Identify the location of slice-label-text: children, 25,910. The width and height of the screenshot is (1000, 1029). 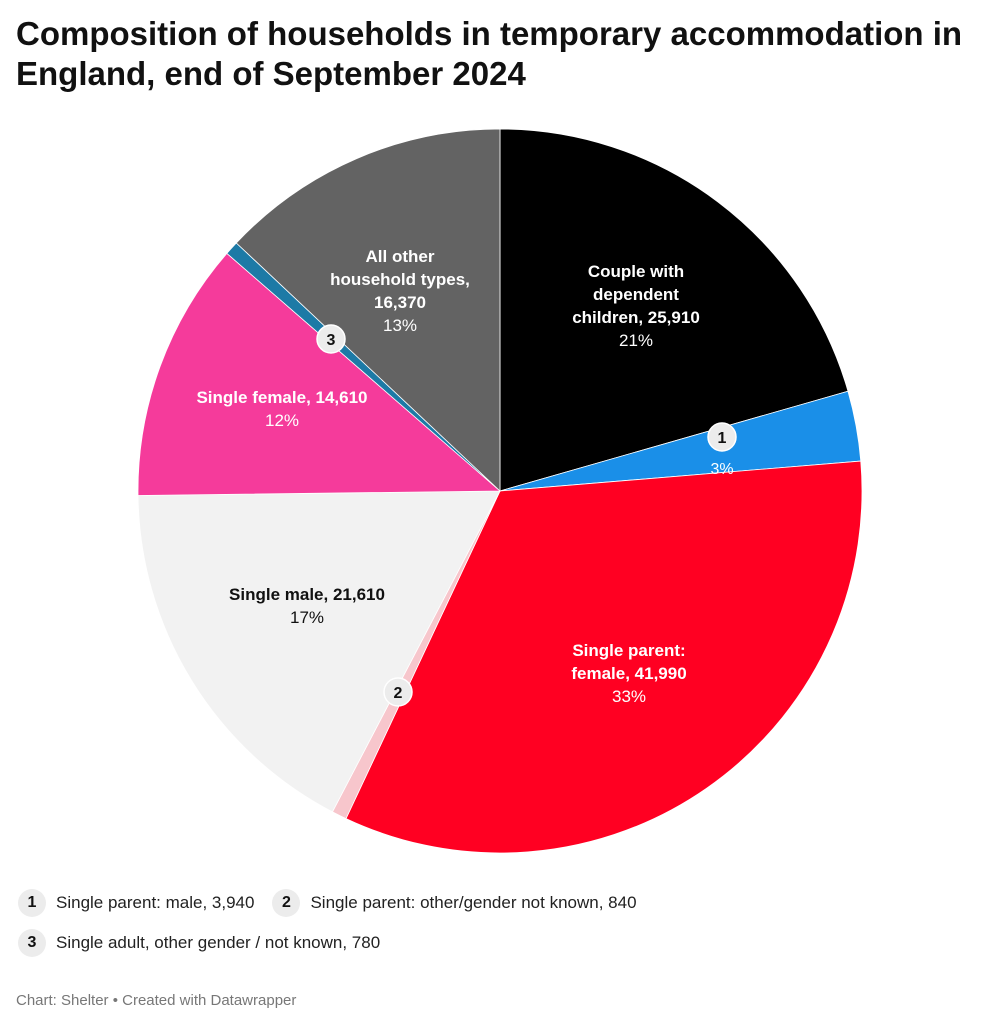
(636, 317).